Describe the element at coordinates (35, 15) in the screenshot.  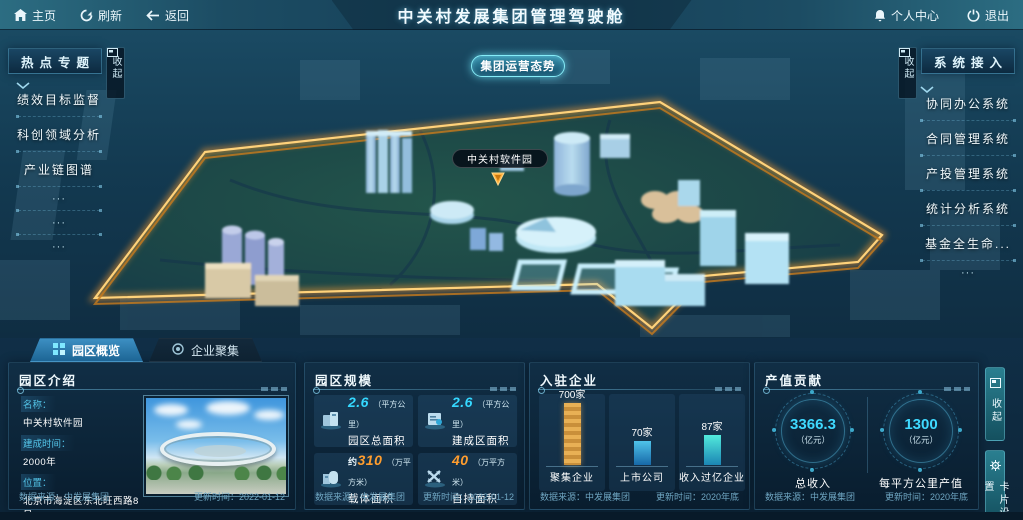
I see `home-button: 主页` at that location.